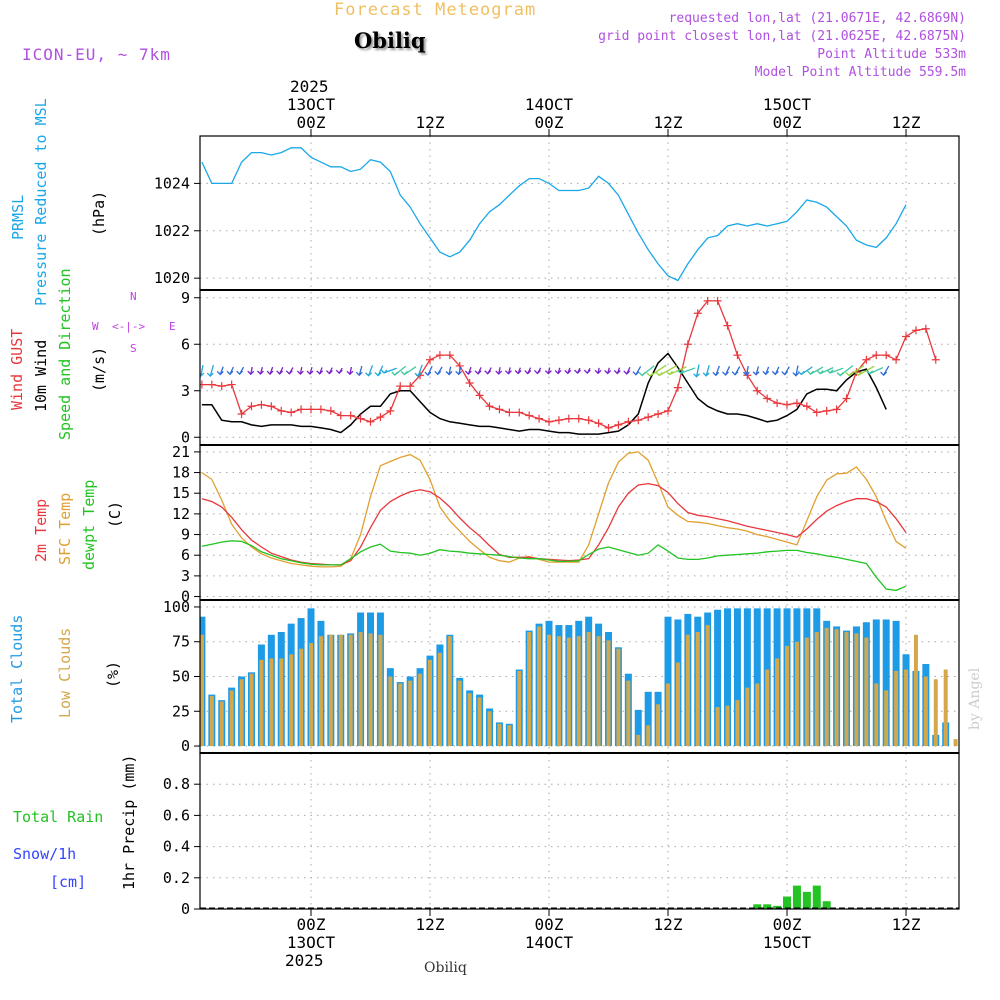 The image size is (1000, 1000). I want to click on value-label: 21, so click(181, 452).